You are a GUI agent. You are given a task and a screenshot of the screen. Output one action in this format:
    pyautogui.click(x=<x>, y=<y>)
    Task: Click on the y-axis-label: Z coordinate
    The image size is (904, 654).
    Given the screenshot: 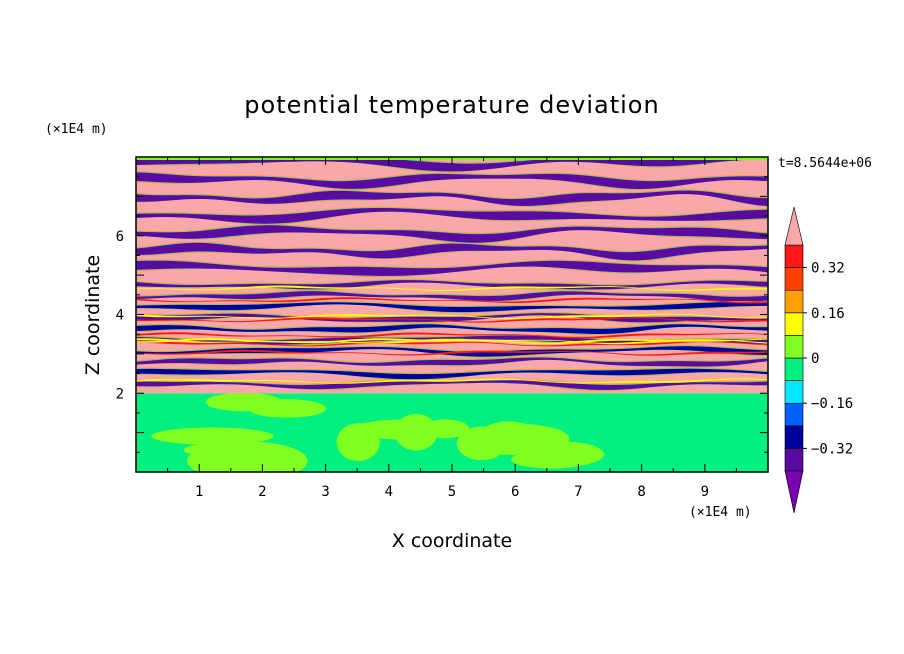 What is the action you would take?
    pyautogui.click(x=93, y=315)
    